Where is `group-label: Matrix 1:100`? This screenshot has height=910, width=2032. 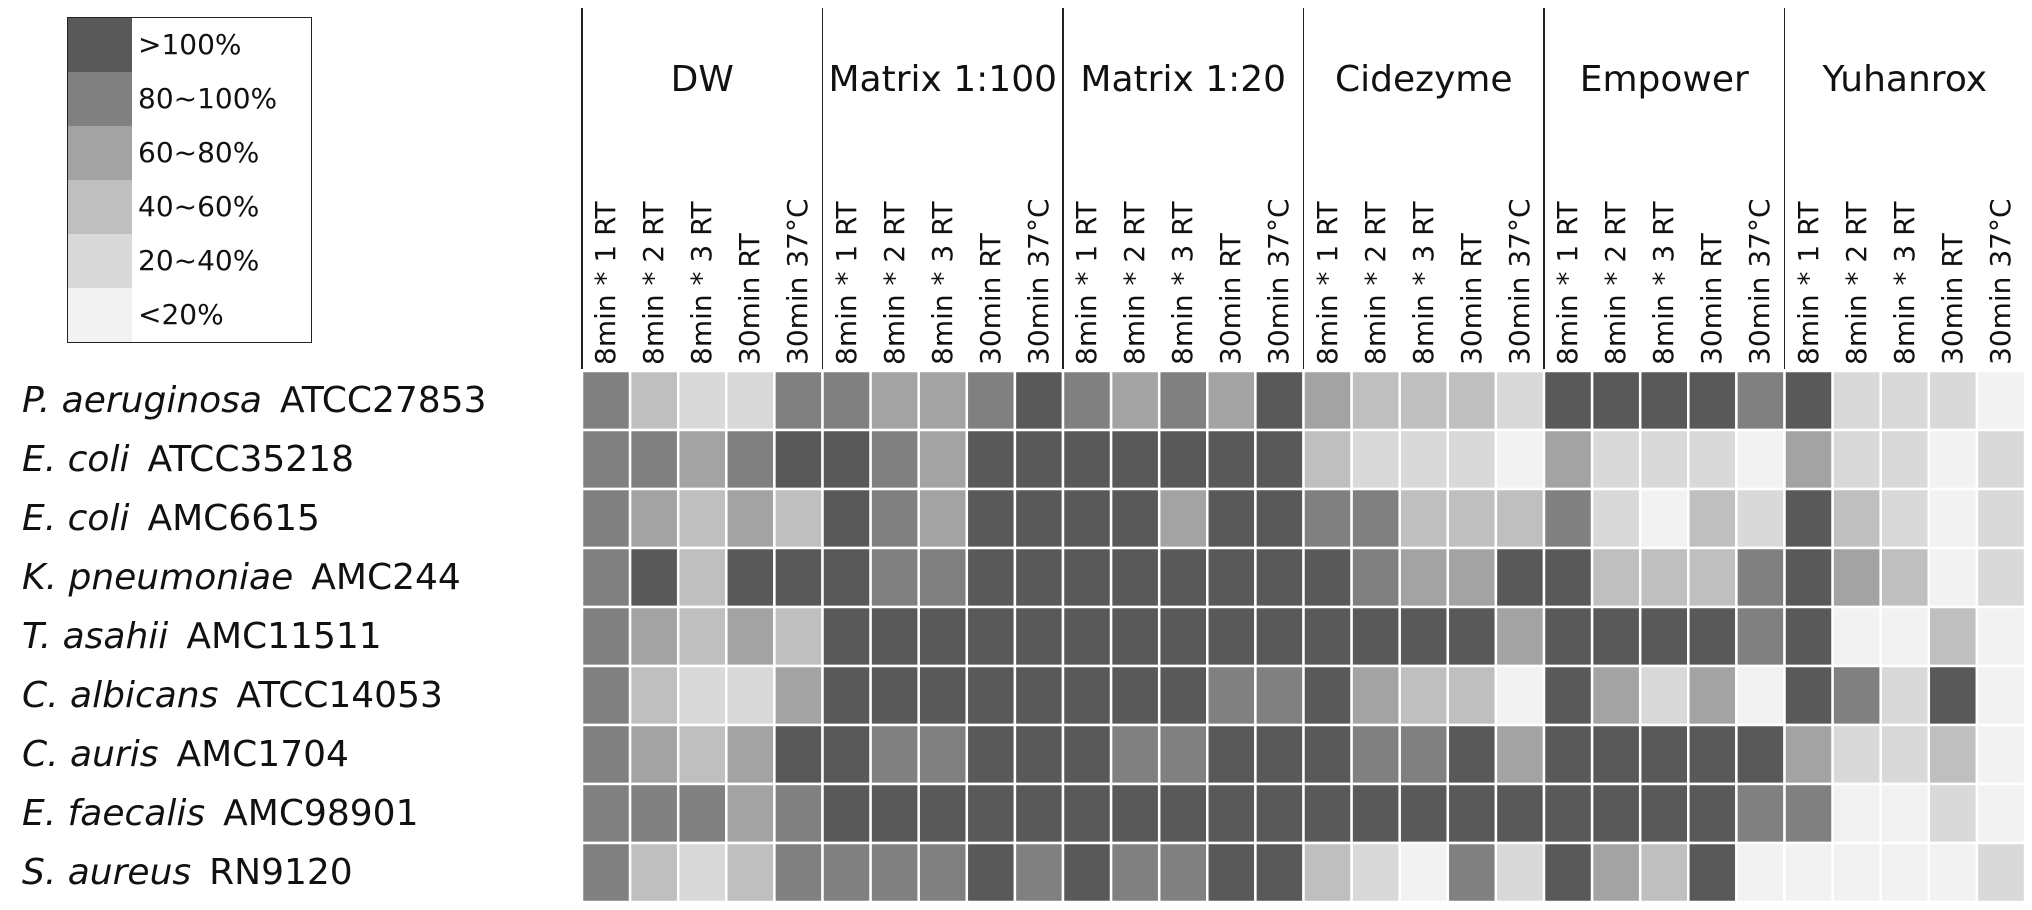
group-label: Matrix 1:100 is located at coordinates (943, 79).